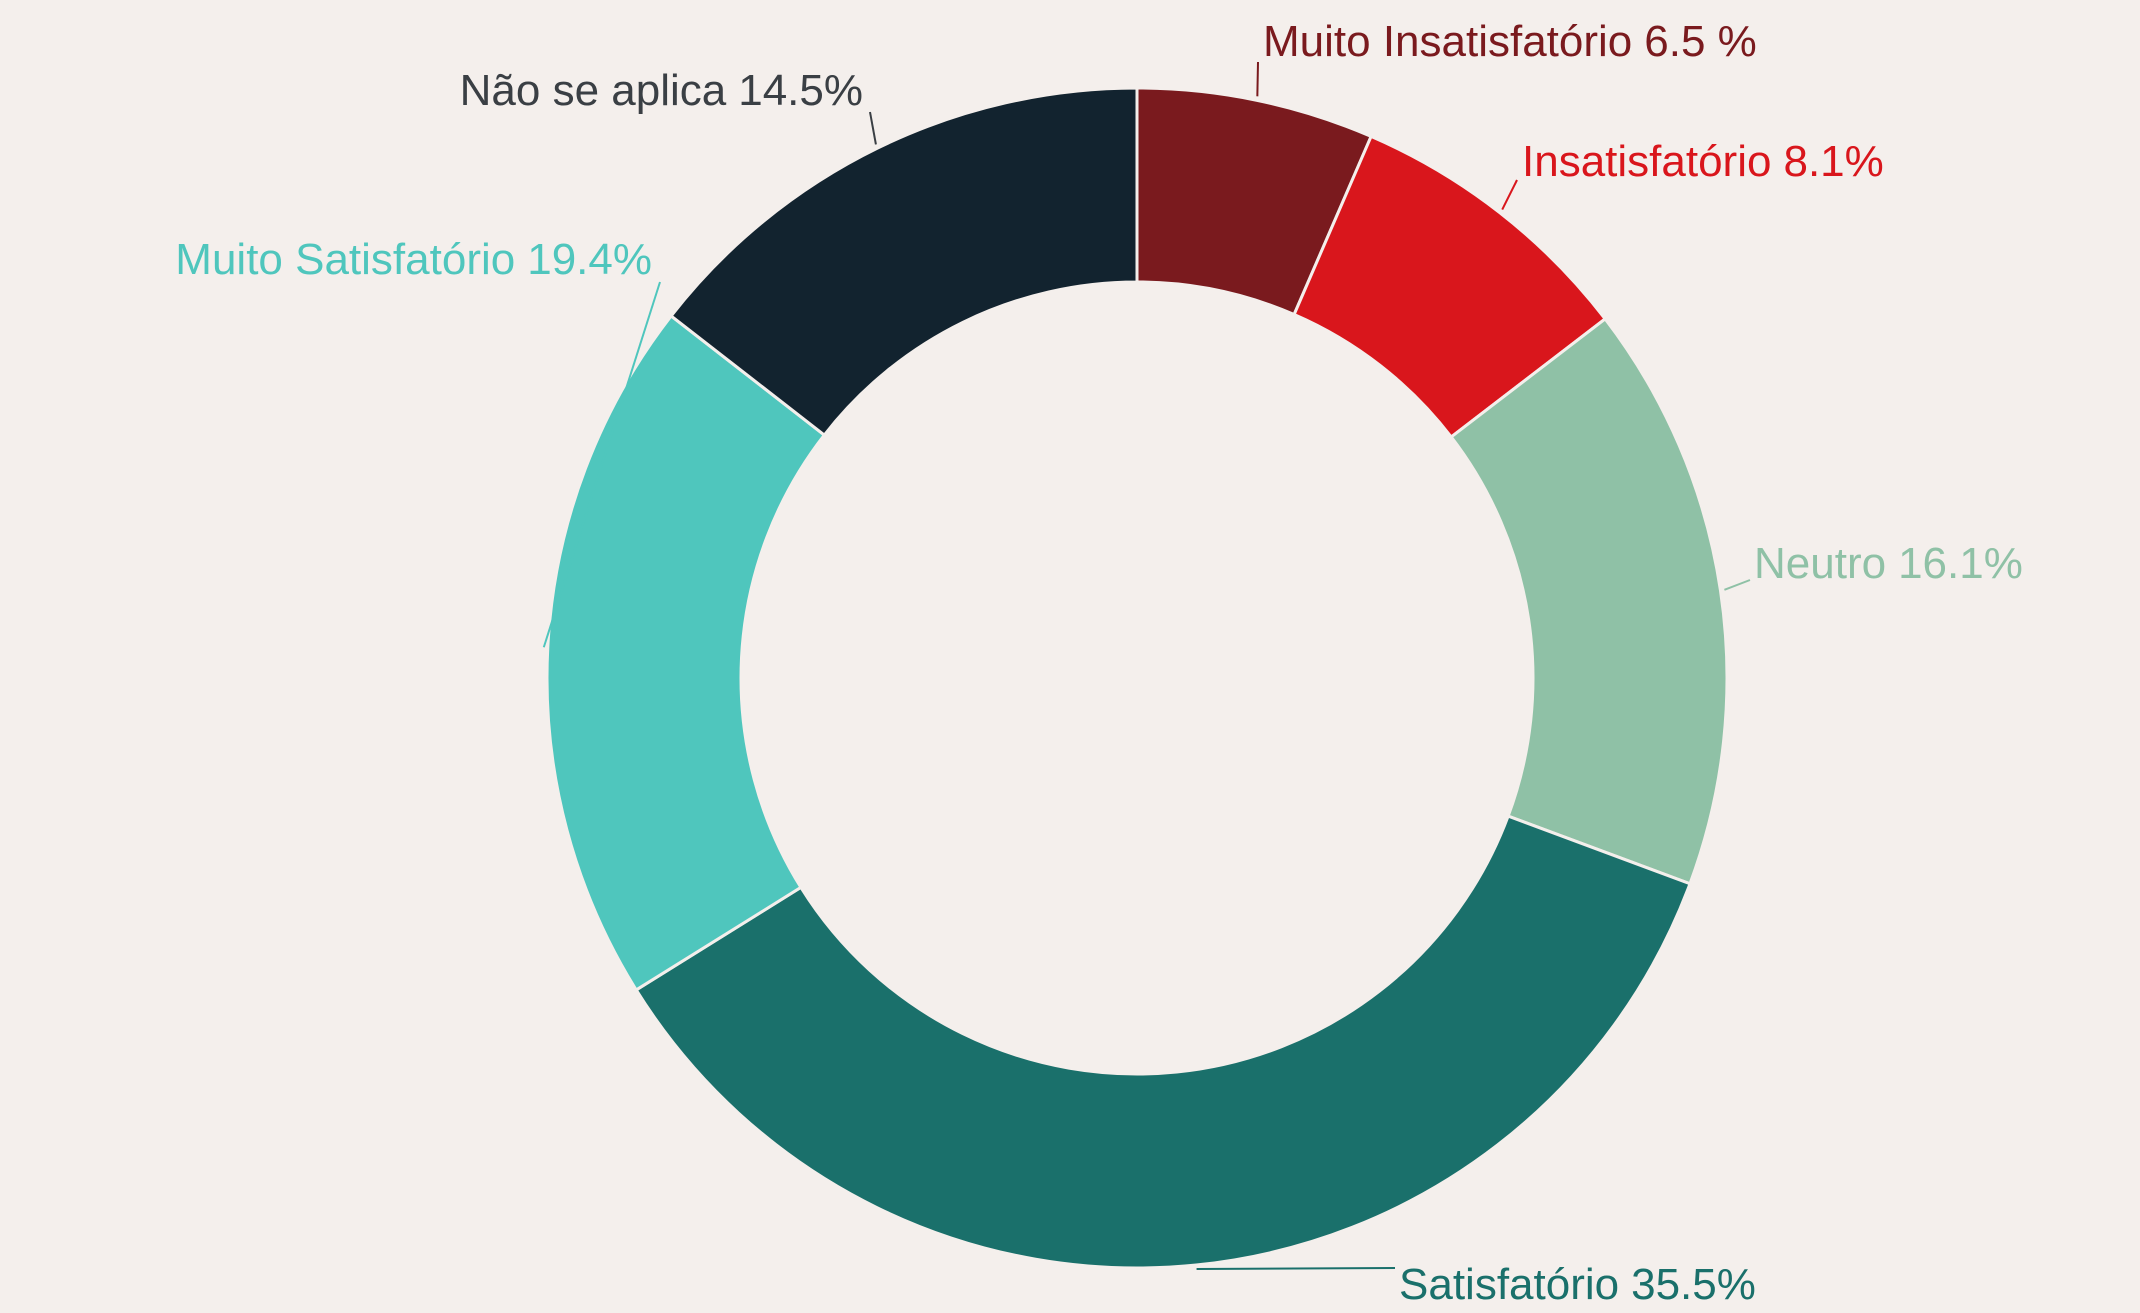 This screenshot has width=2140, height=1313. I want to click on category-name: Muito Satisfatório, so click(345, 259).